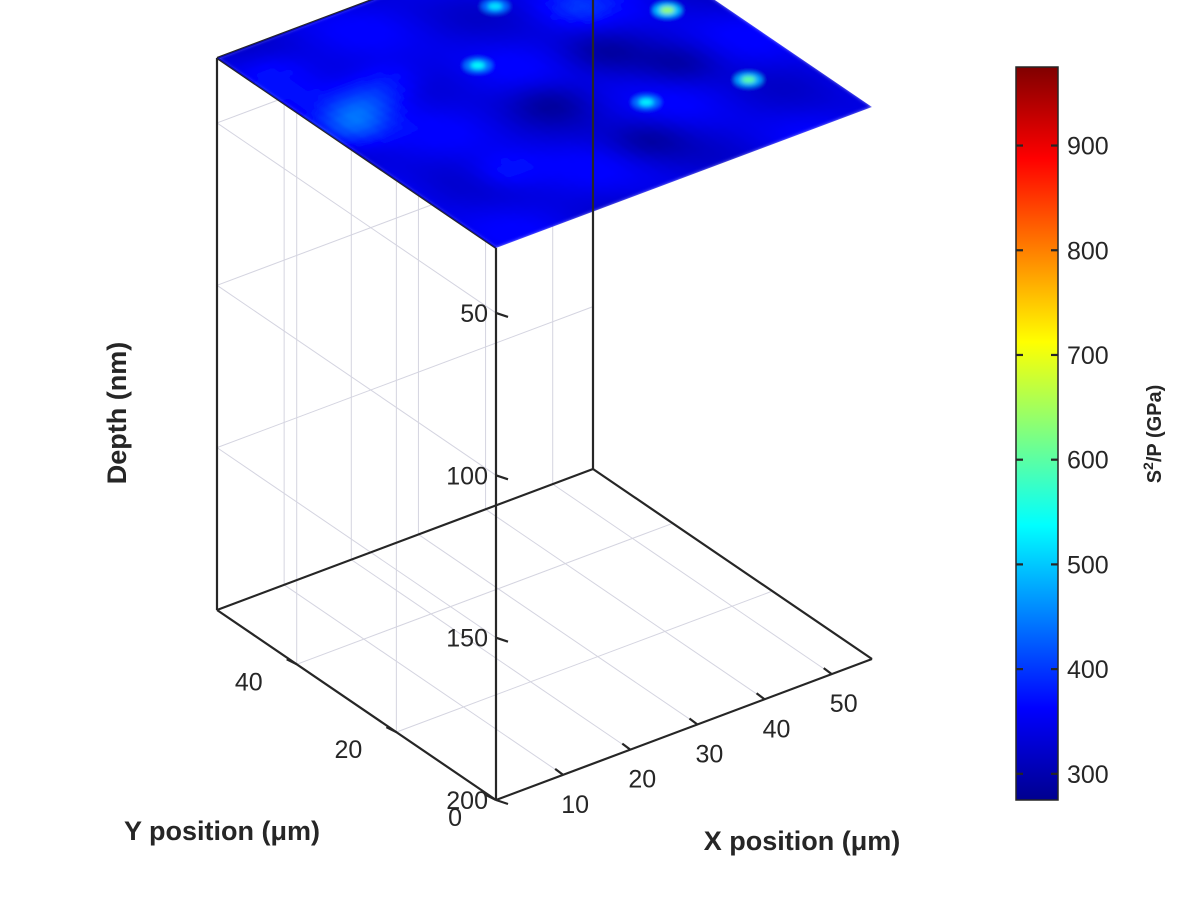 The image size is (1200, 900). Describe the element at coordinates (467, 639) in the screenshot. I see `z-tick-label: 150` at that location.